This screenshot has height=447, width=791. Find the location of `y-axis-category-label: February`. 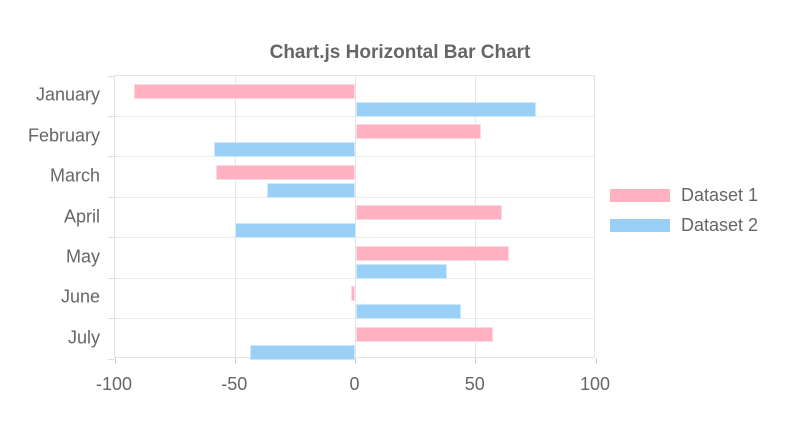

y-axis-category-label: February is located at coordinates (63, 135).